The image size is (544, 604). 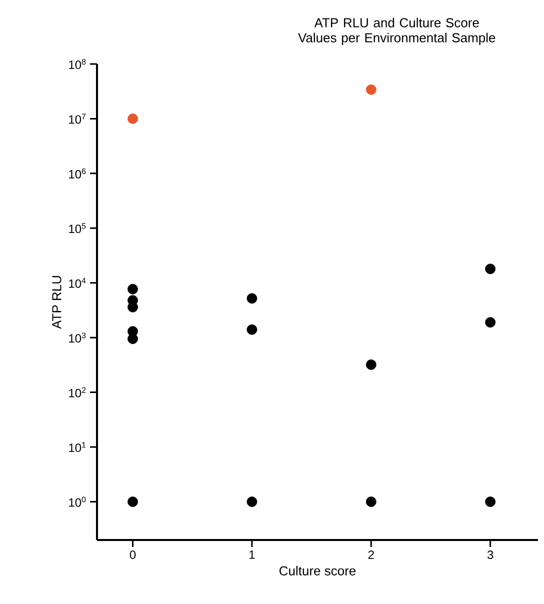 What do you see at coordinates (77, 173) in the screenshot?
I see `y-tick-label: 10$^{6}$` at bounding box center [77, 173].